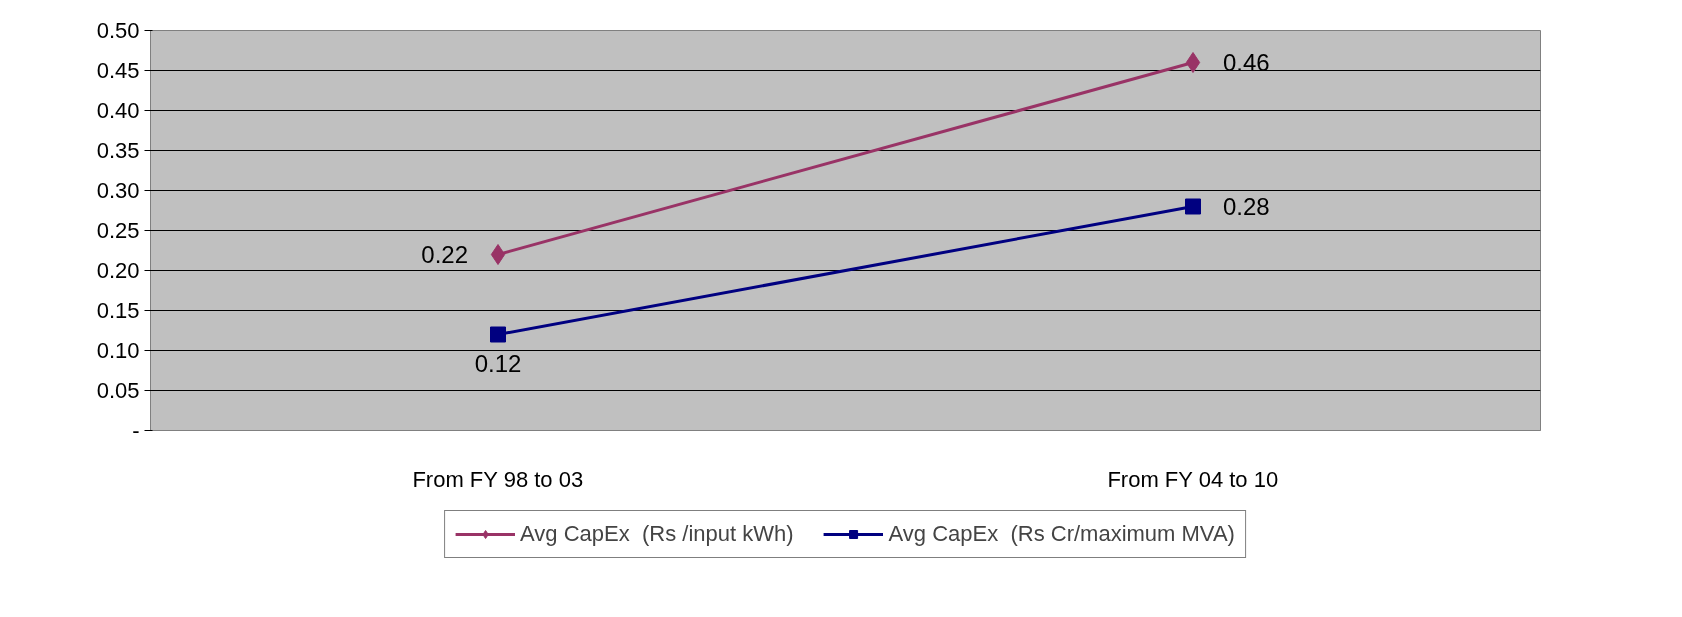 The height and width of the screenshot is (617, 1682). I want to click on y-tick-label: 0.15, so click(118, 310).